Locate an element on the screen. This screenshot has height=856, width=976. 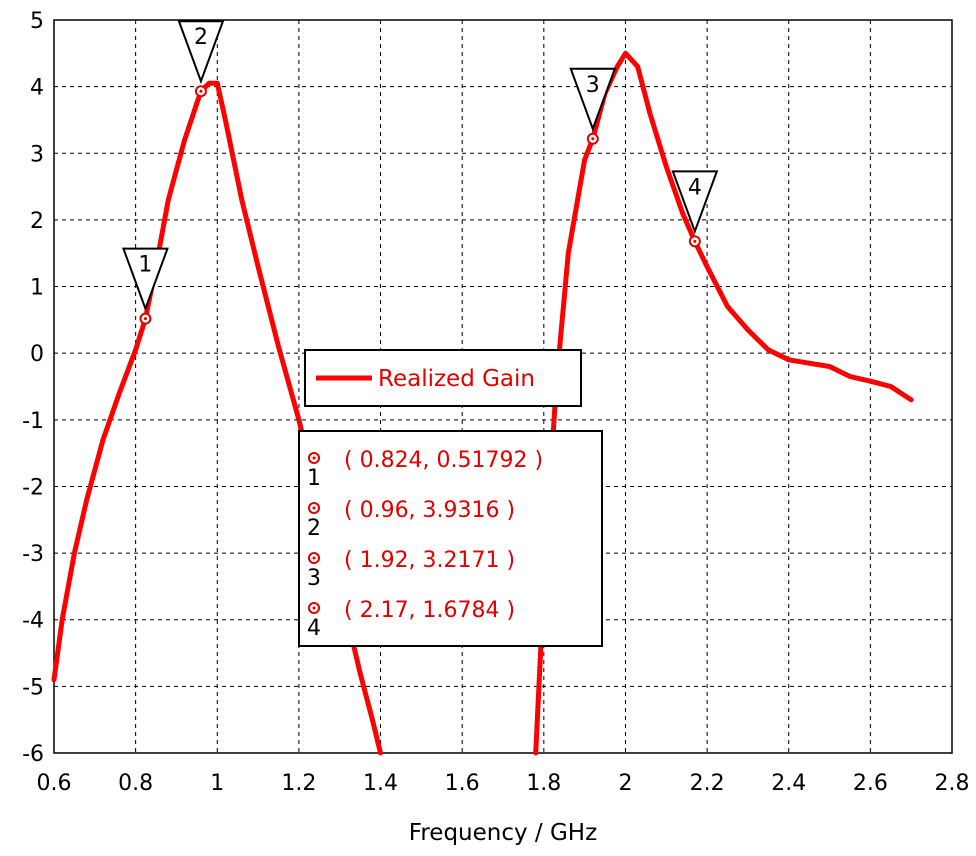
legend: Realized Gain is located at coordinates (443, 378).